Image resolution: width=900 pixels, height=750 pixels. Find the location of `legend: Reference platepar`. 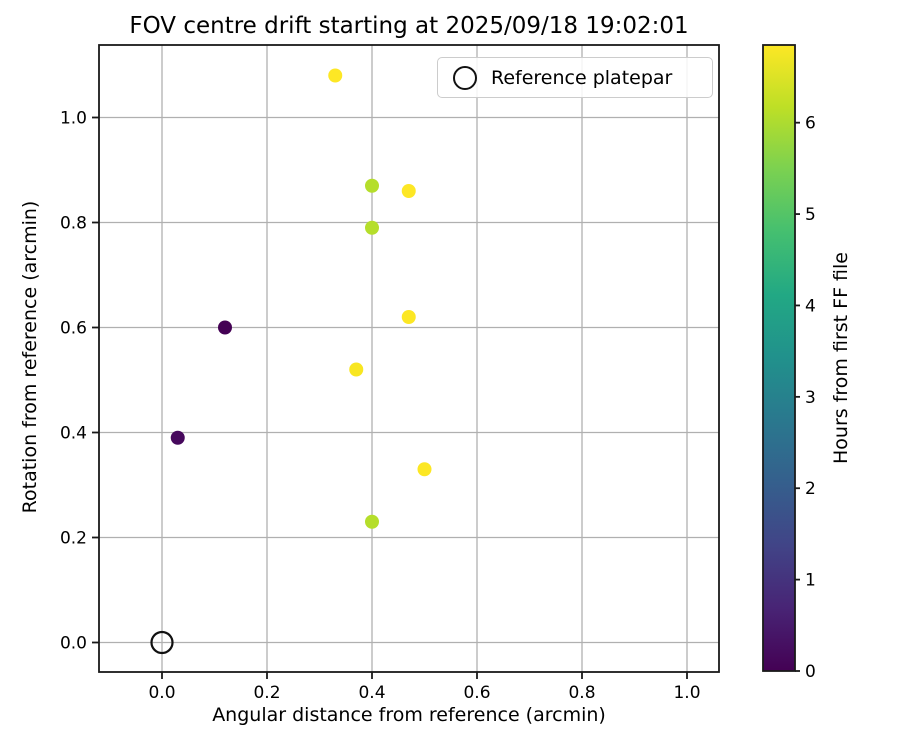

legend: Reference platepar is located at coordinates (575, 77).